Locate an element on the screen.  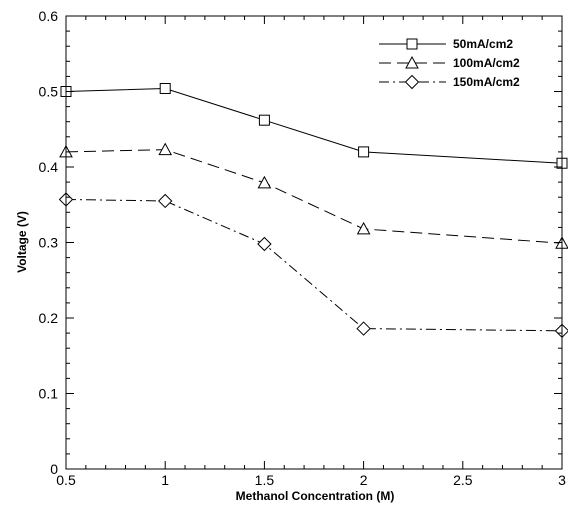
series-line is located at coordinates (314, 125).